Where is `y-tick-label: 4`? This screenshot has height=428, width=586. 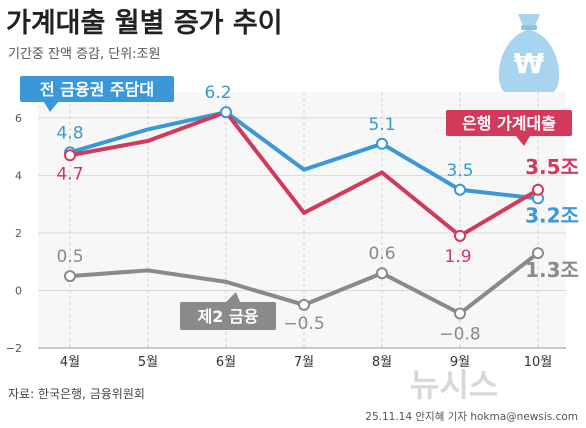
y-tick-label: 4 is located at coordinates (18, 175).